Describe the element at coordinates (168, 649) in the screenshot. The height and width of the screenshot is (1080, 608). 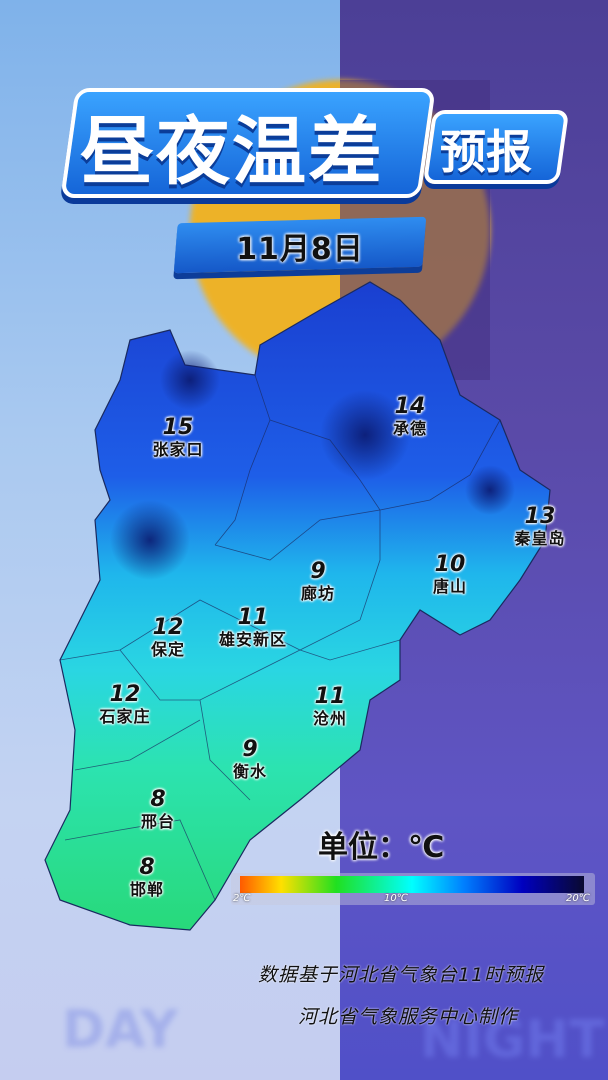
I see `city-name: 保定` at that location.